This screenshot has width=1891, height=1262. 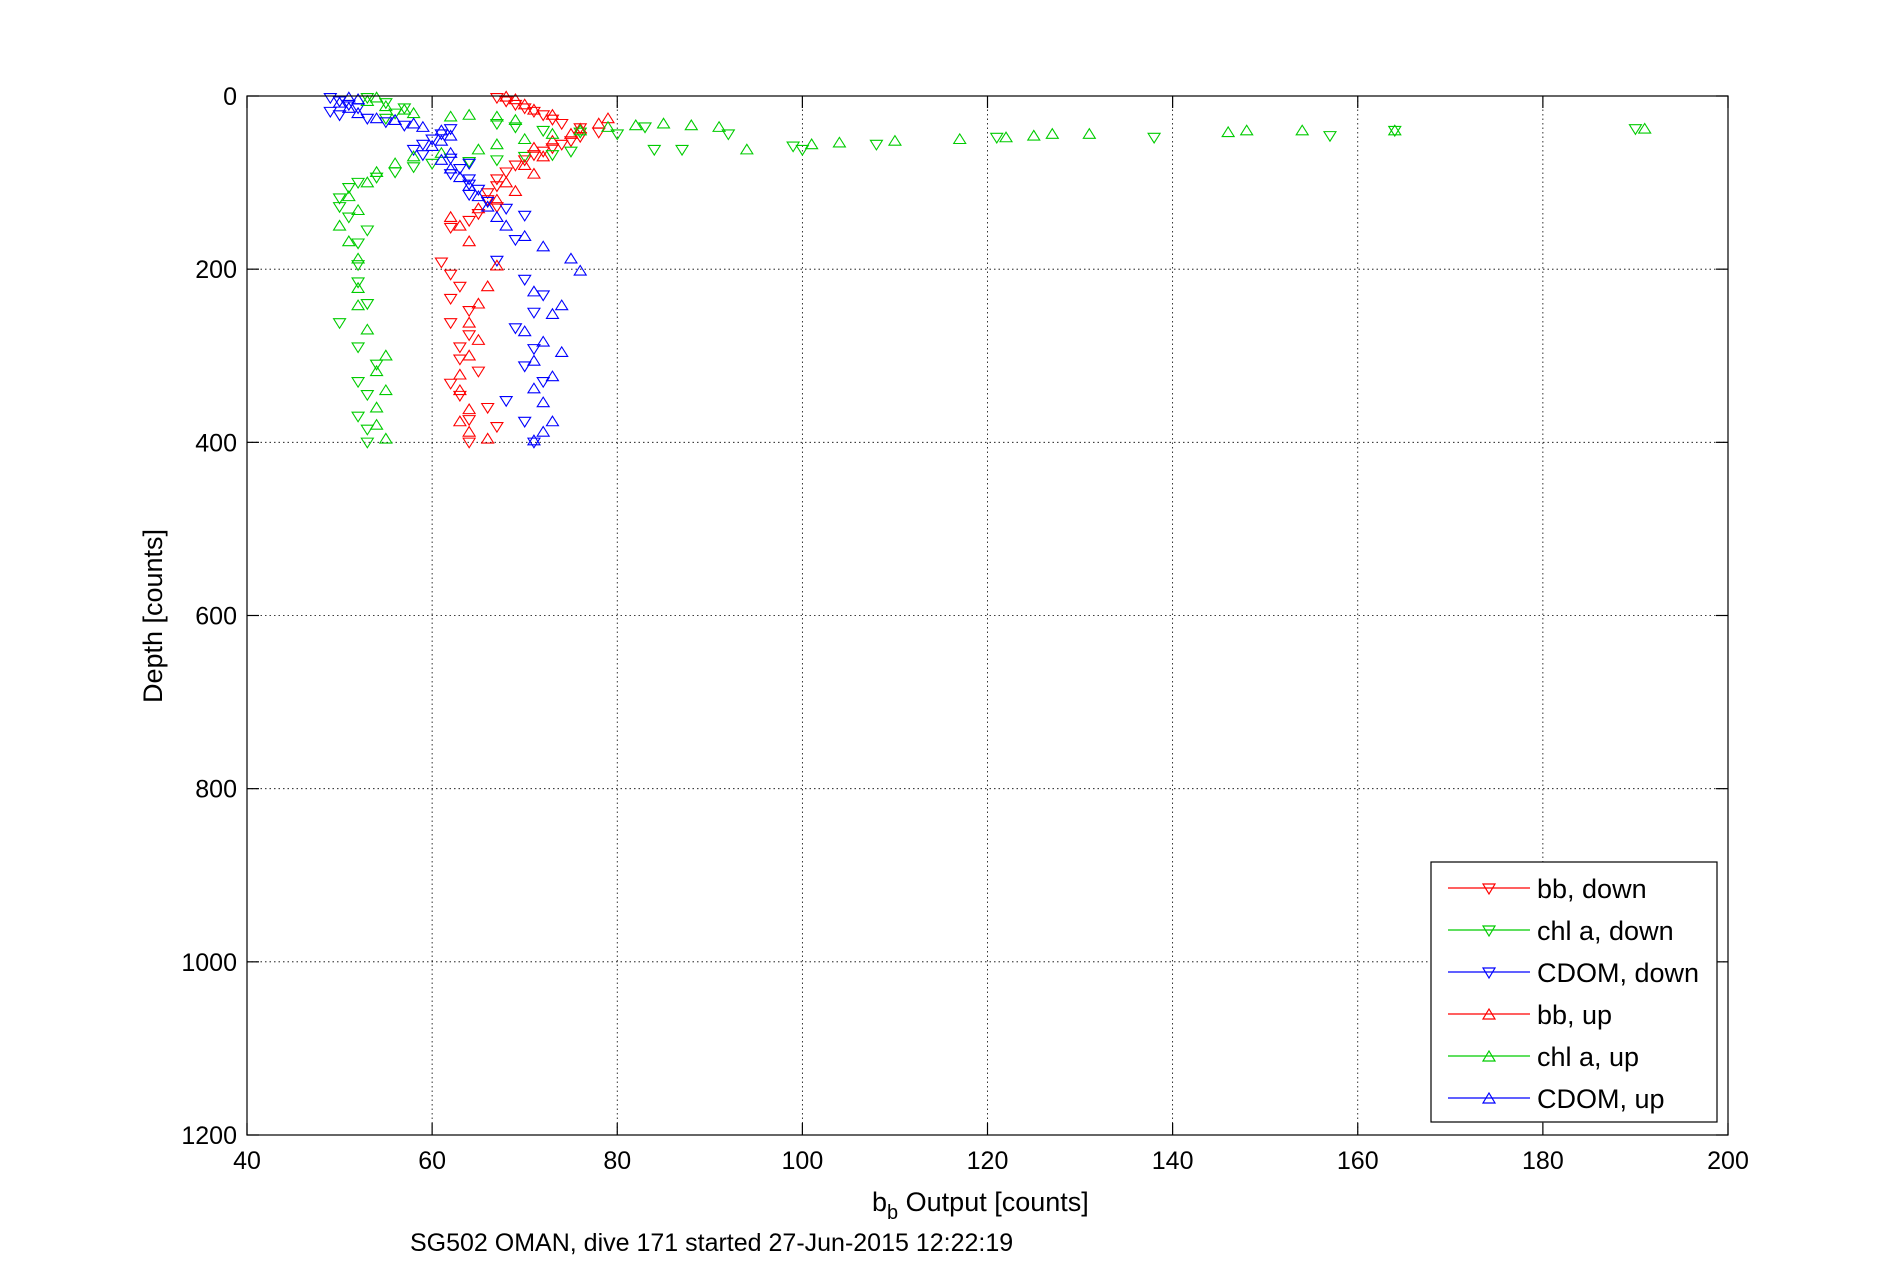 What do you see at coordinates (993, 1202) in the screenshot?
I see `x-axis-label-rest: Output [counts]` at bounding box center [993, 1202].